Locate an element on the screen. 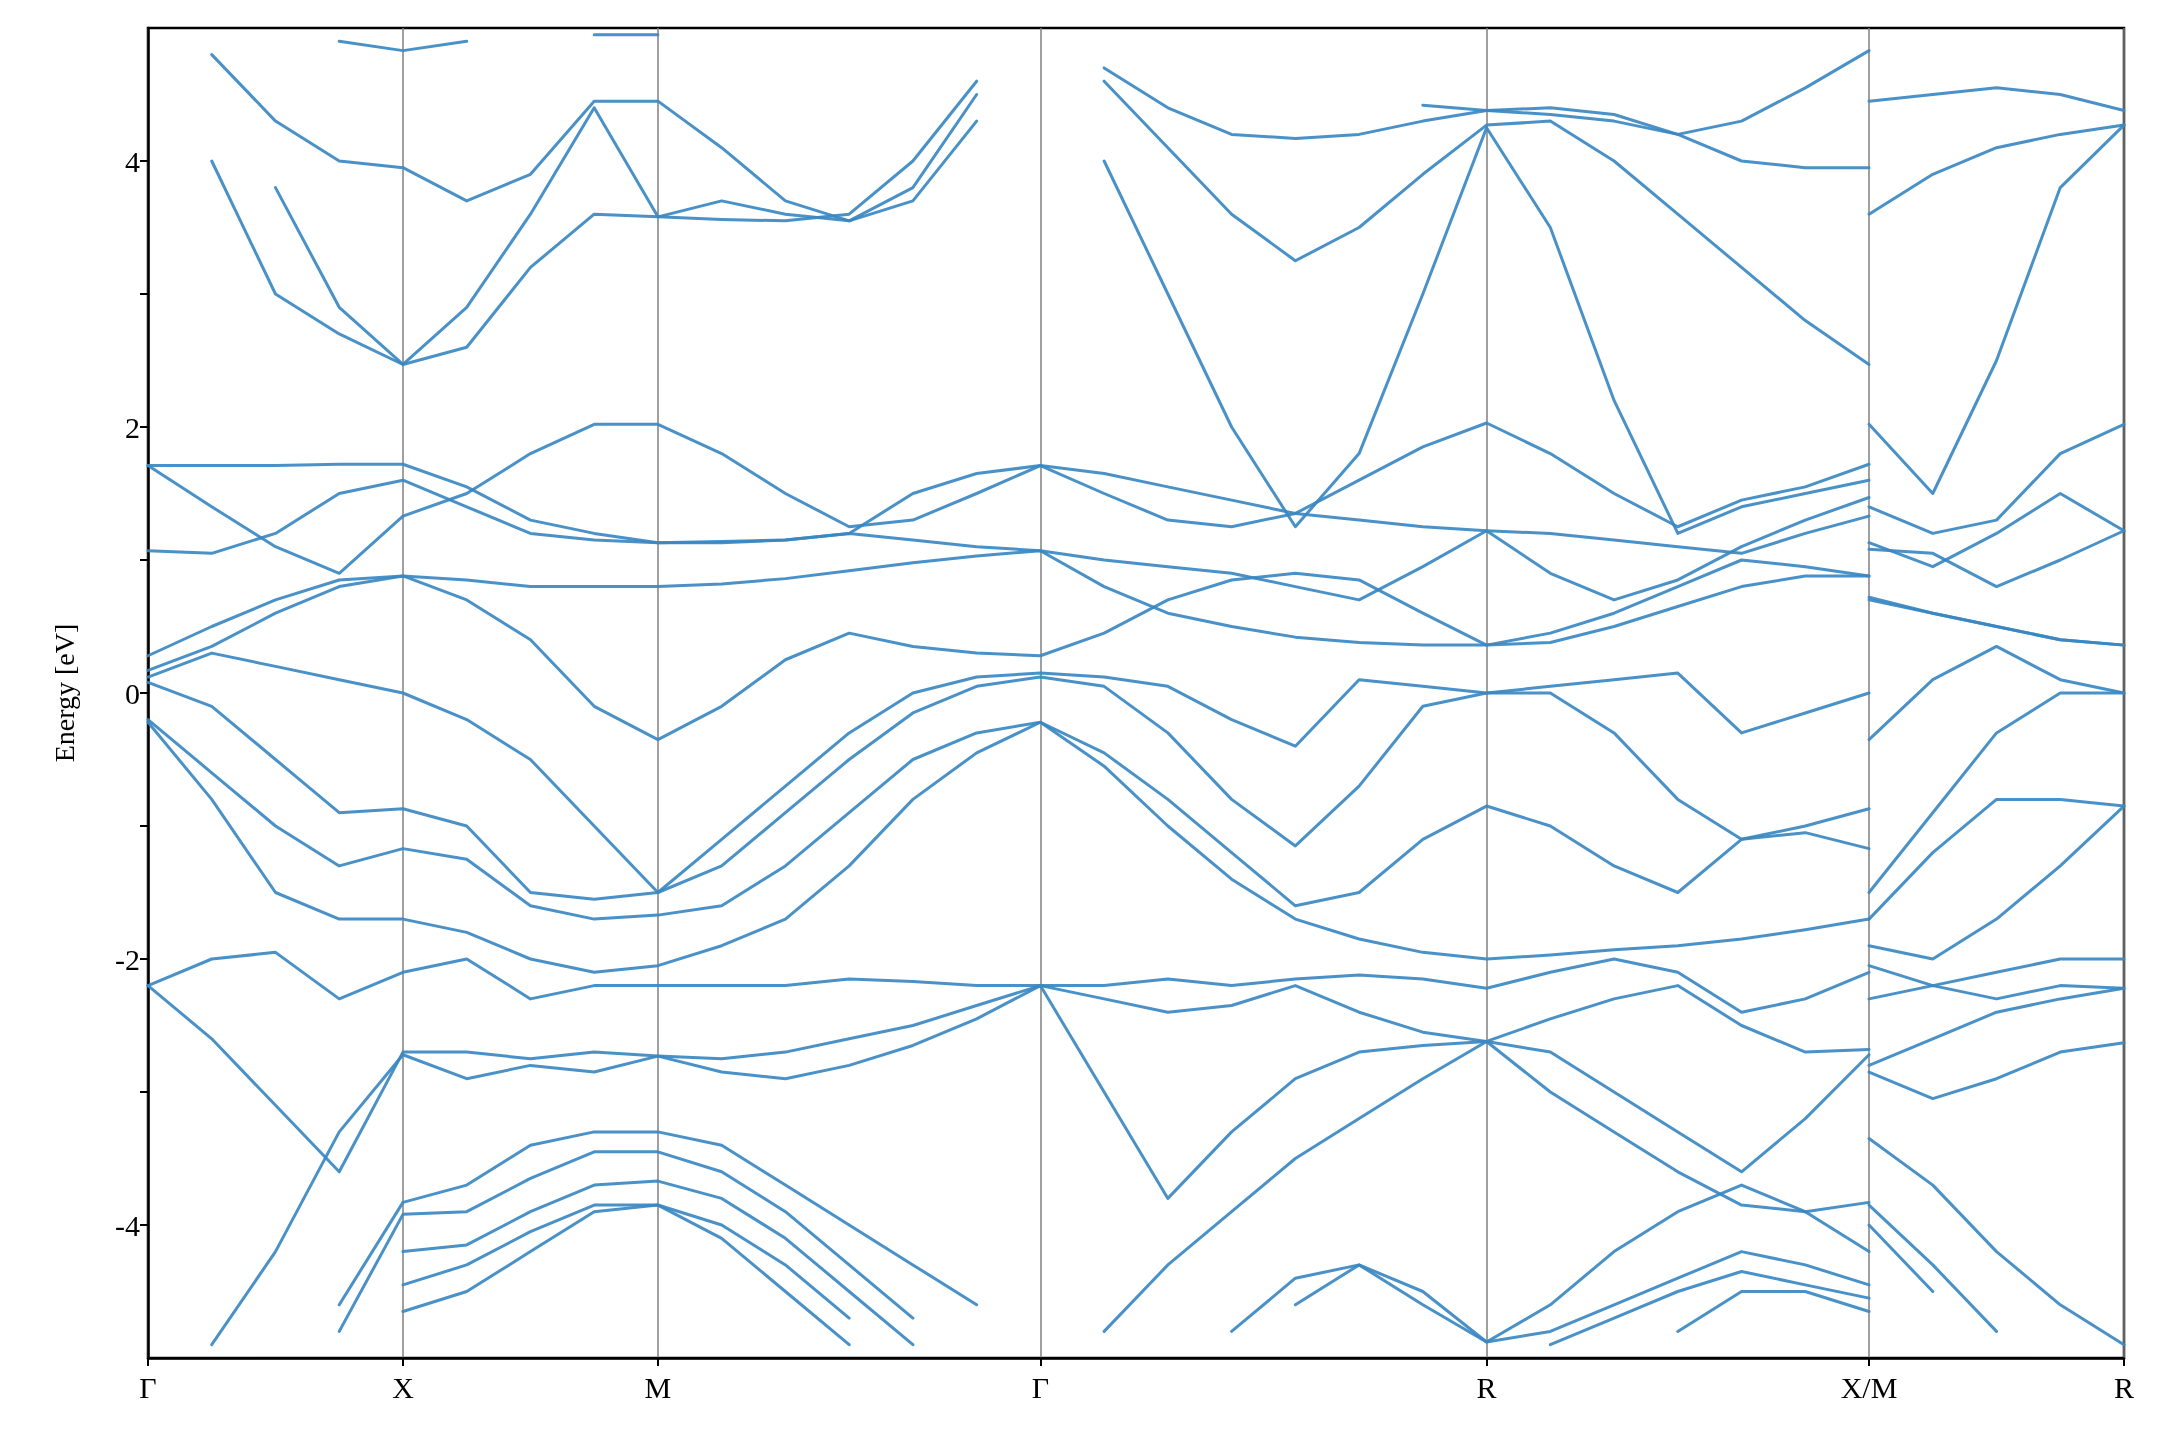 This screenshot has width=2160, height=1440. x-tick-label: X is located at coordinates (403, 1387).